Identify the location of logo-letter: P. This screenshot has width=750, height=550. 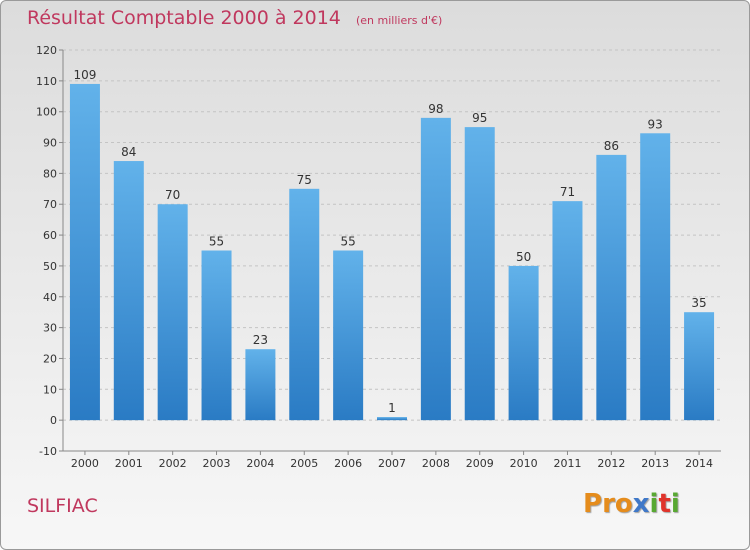
(593, 504).